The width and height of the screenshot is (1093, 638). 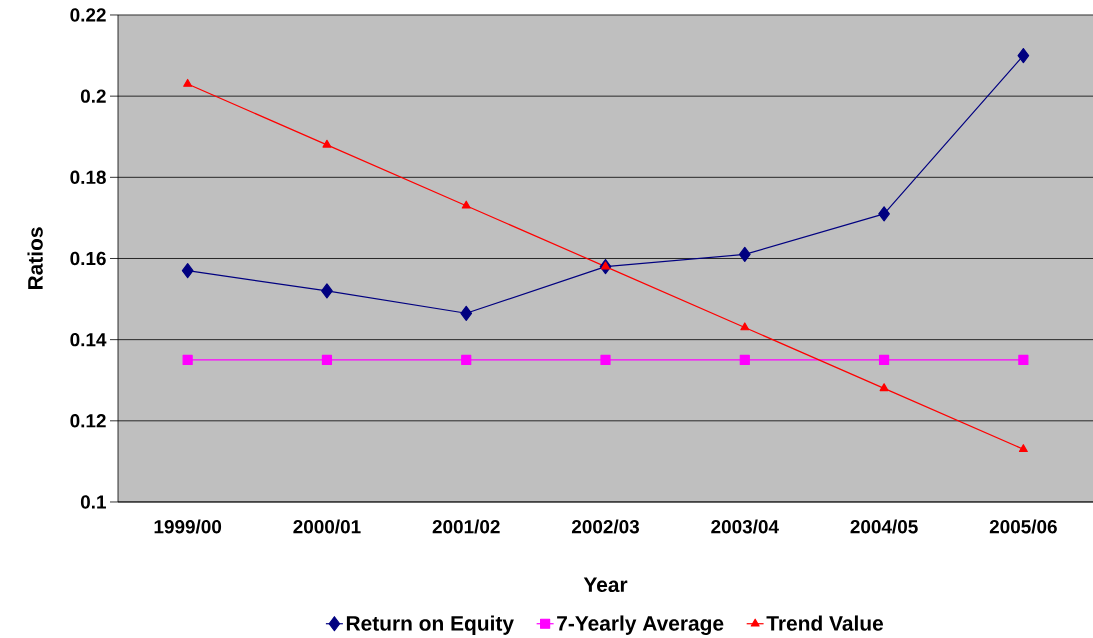 I want to click on x-tick-label: 1999/00, so click(x=188, y=526).